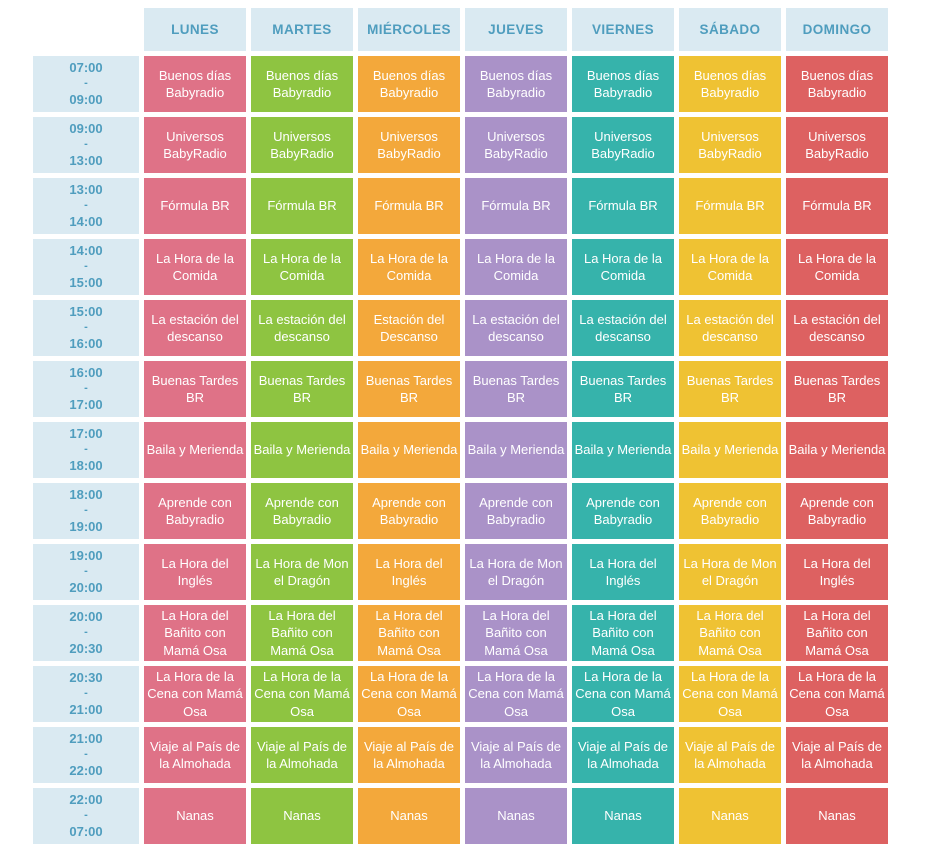 The height and width of the screenshot is (860, 944). Describe the element at coordinates (86, 84) in the screenshot. I see `time-slot: 07:00 -09:00` at that location.